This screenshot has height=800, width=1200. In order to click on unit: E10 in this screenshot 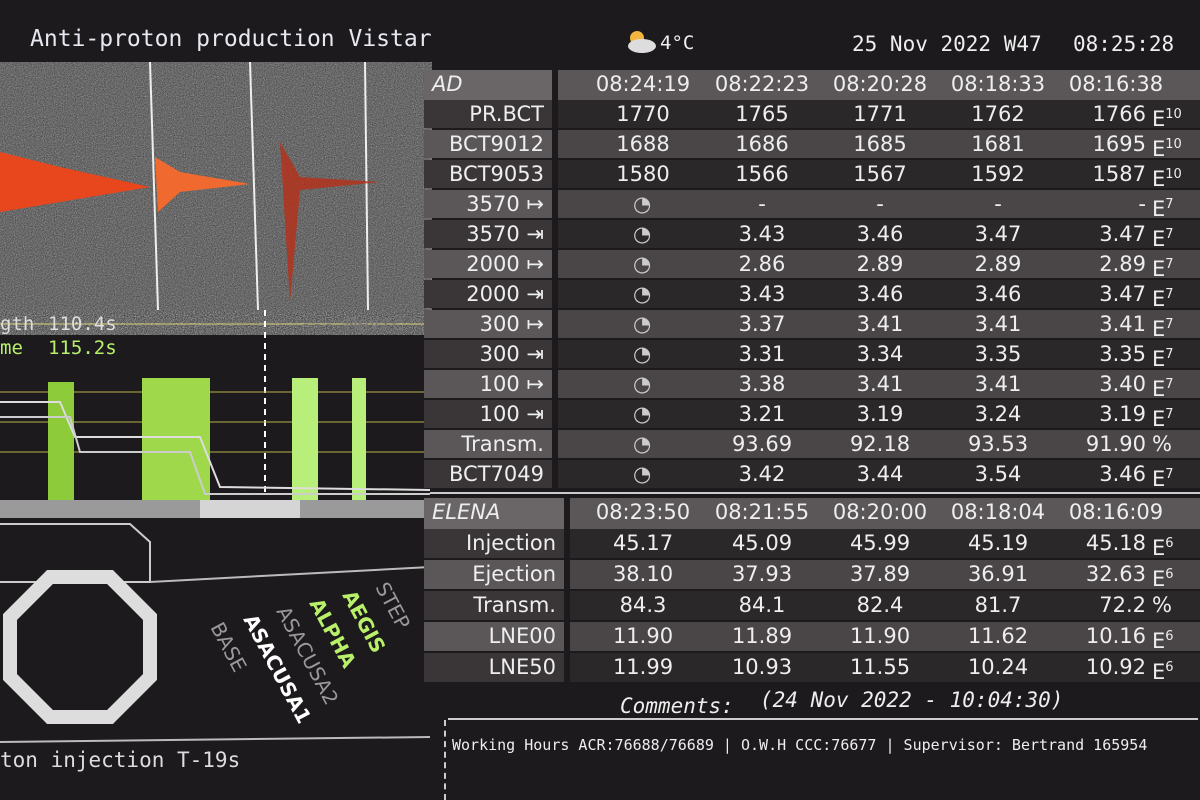, I will do `click(1167, 179)`.